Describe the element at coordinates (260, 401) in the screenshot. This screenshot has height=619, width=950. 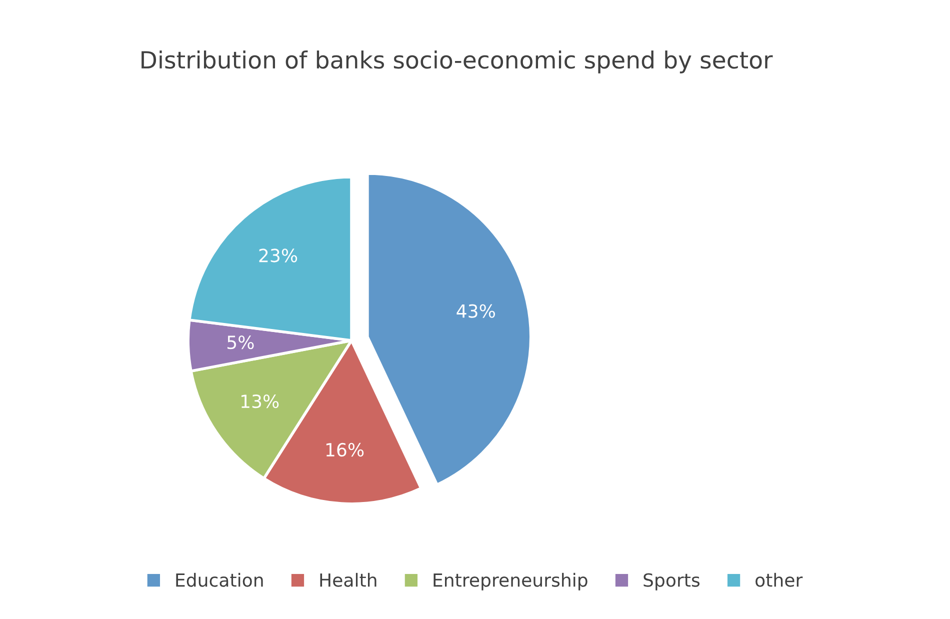
I see `data-label: 13%` at that location.